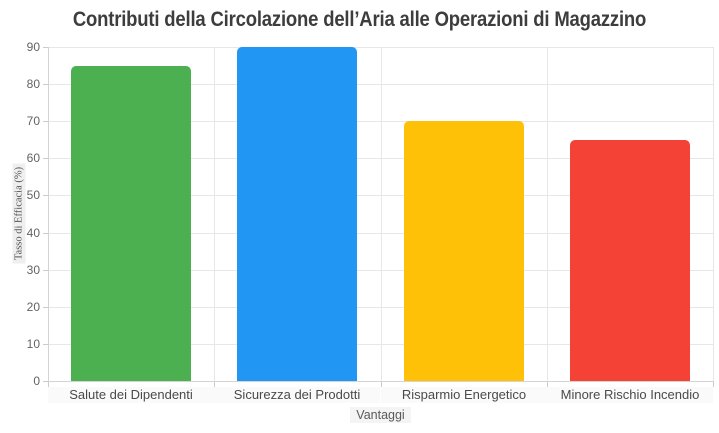 This screenshot has height=433, width=719. What do you see at coordinates (33, 84) in the screenshot?
I see `y-tick-label: 80` at bounding box center [33, 84].